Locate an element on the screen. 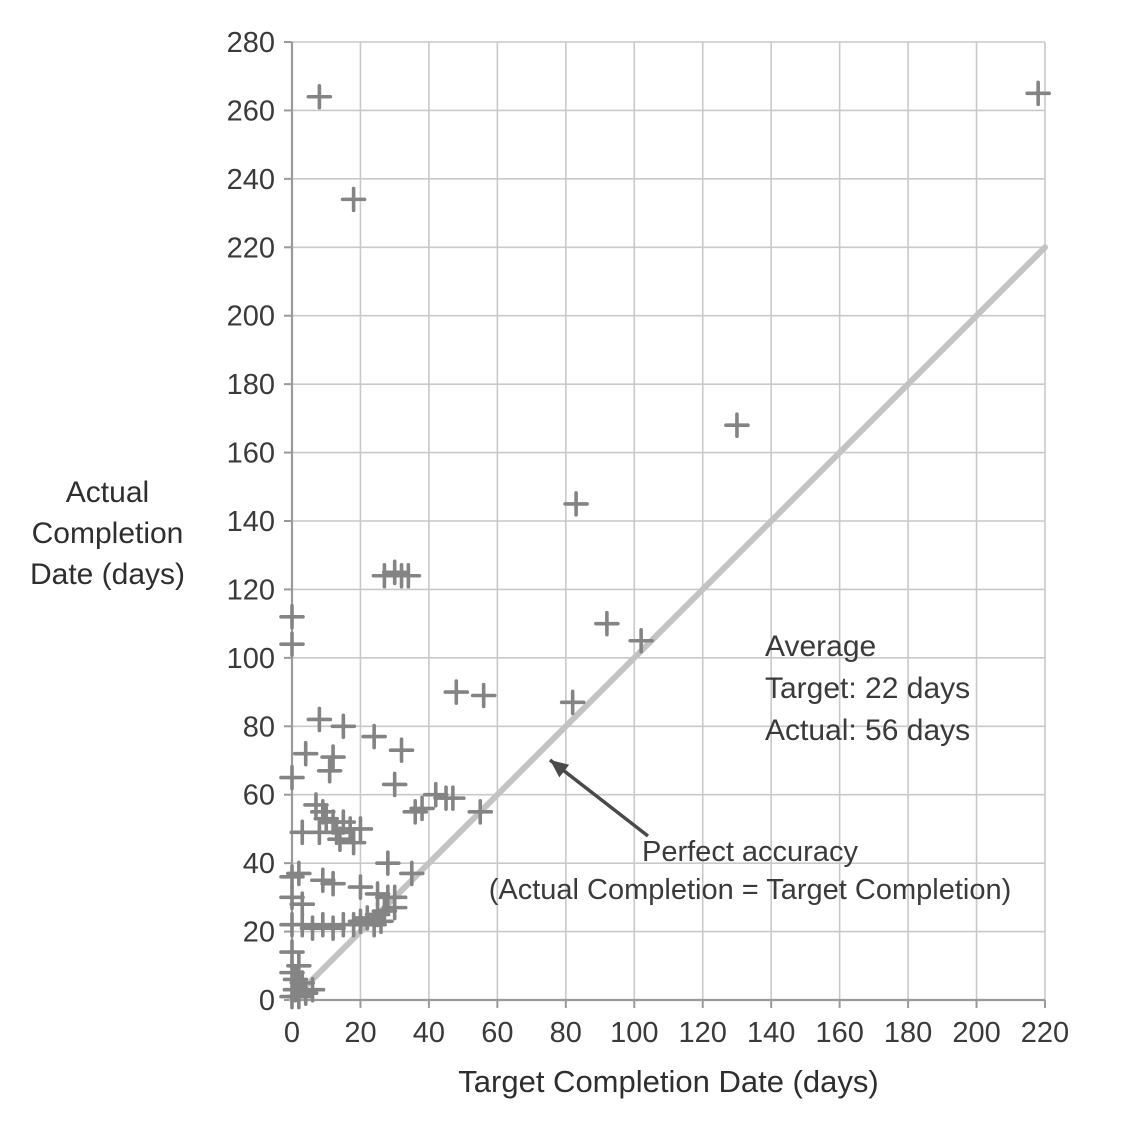 The image size is (1135, 1126). x-tick-label: 0 is located at coordinates (292, 1033).